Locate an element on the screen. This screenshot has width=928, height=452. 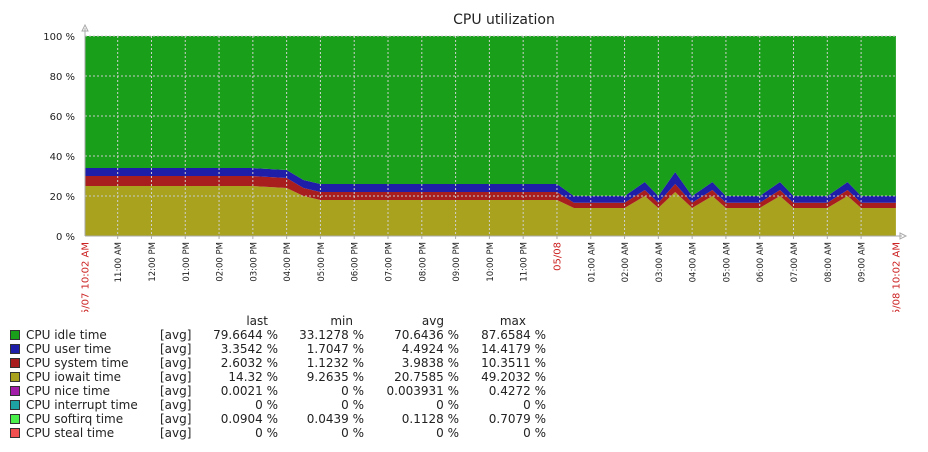
y-tick-label: 100 % is located at coordinates (59, 37).